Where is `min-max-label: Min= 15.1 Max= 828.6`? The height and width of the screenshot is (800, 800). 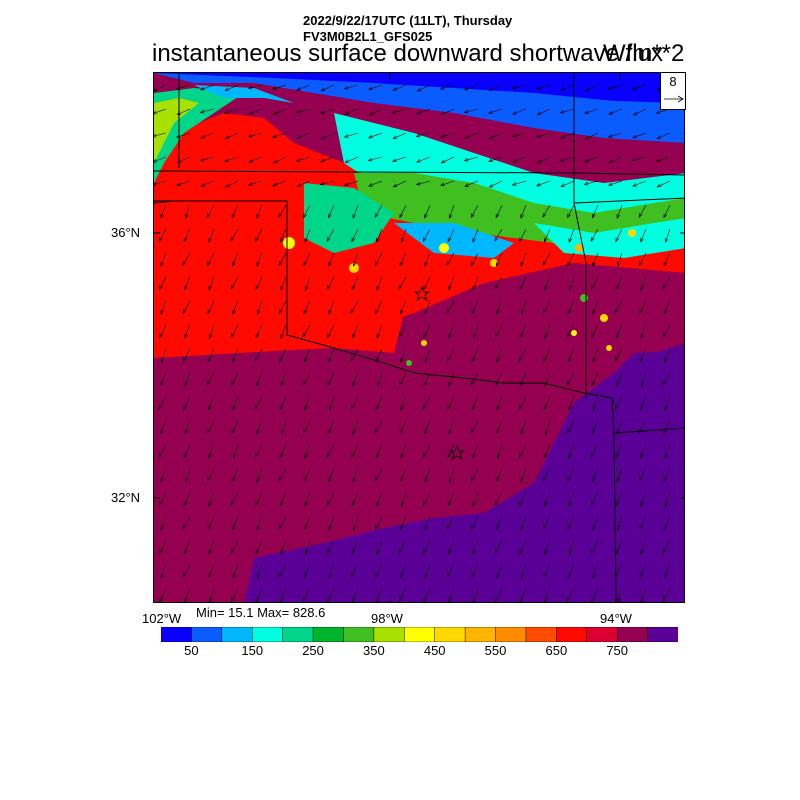 min-max-label: Min= 15.1 Max= 828.6 is located at coordinates (261, 612).